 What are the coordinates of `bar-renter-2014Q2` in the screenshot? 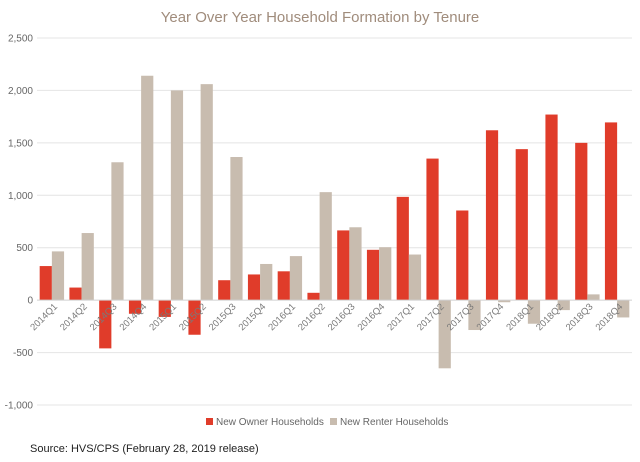 It's located at (87, 267).